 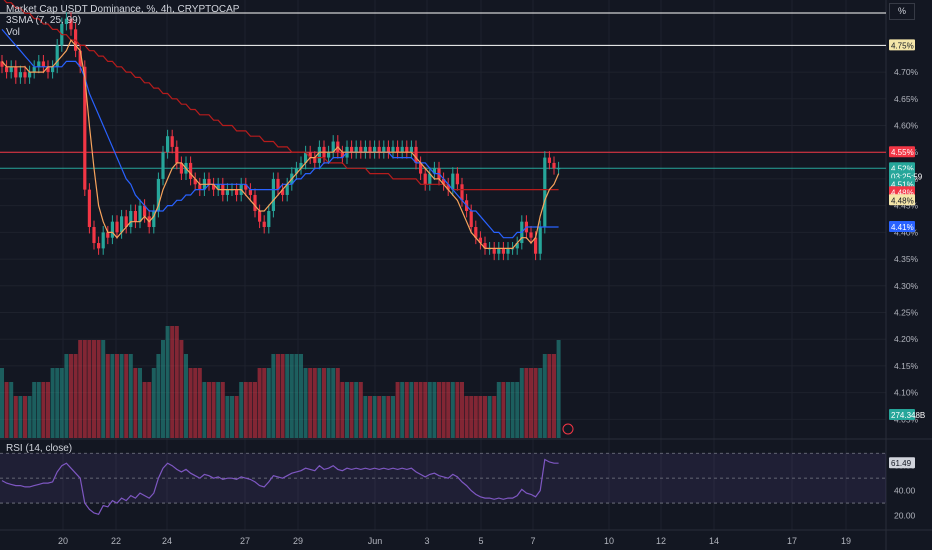 What do you see at coordinates (906, 99) in the screenshot?
I see `y-tick-label: 4.65%` at bounding box center [906, 99].